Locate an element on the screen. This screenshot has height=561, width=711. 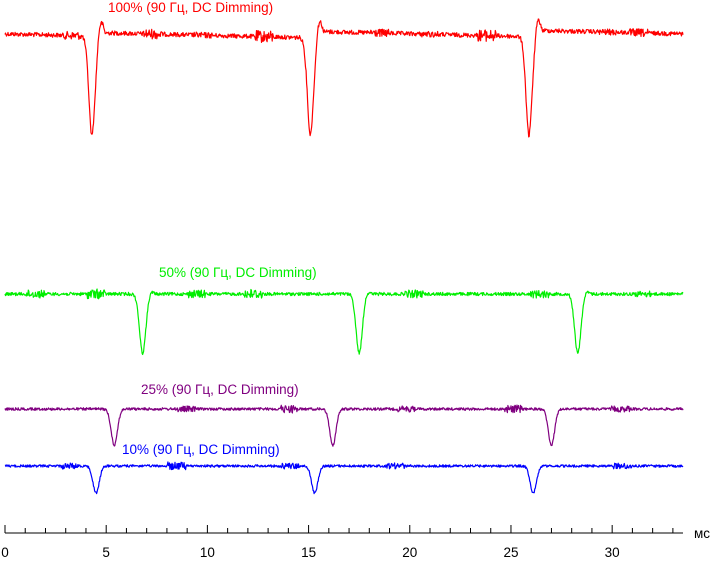
series-label-1: 100% (90 Гц, DC Dimming) is located at coordinates (190, 7).